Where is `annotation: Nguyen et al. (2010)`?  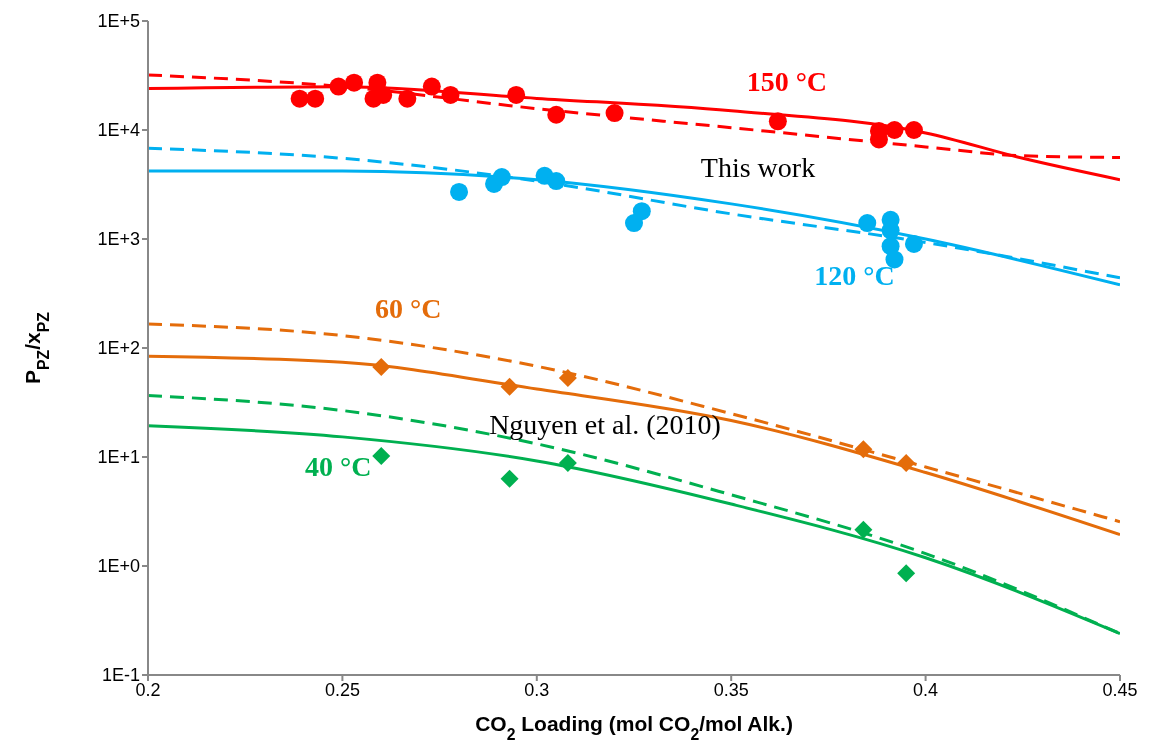 annotation: Nguyen et al. (2010) is located at coordinates (605, 424).